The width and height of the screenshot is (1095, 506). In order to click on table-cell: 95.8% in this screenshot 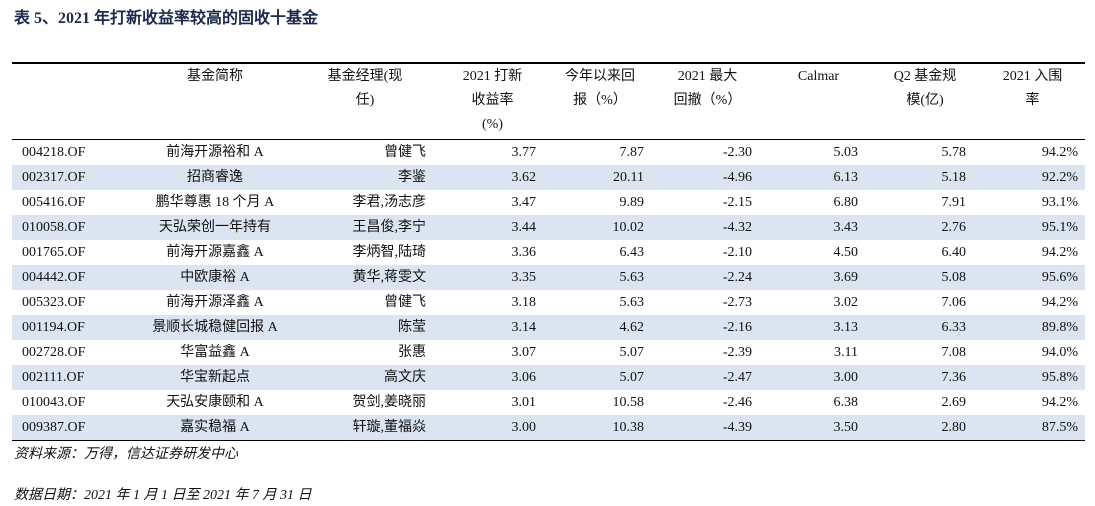, I will do `click(1059, 377)`.